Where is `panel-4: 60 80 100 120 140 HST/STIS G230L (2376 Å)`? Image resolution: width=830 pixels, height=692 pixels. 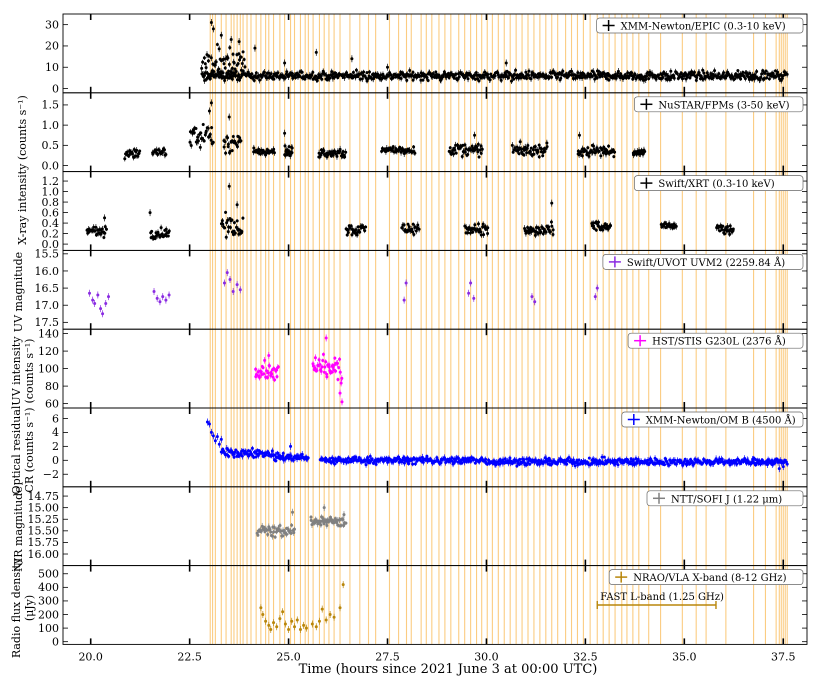
panel-4: 60 80 100 120 140 HST/STIS G230L (2376 Å) is located at coordinates (423, 368).